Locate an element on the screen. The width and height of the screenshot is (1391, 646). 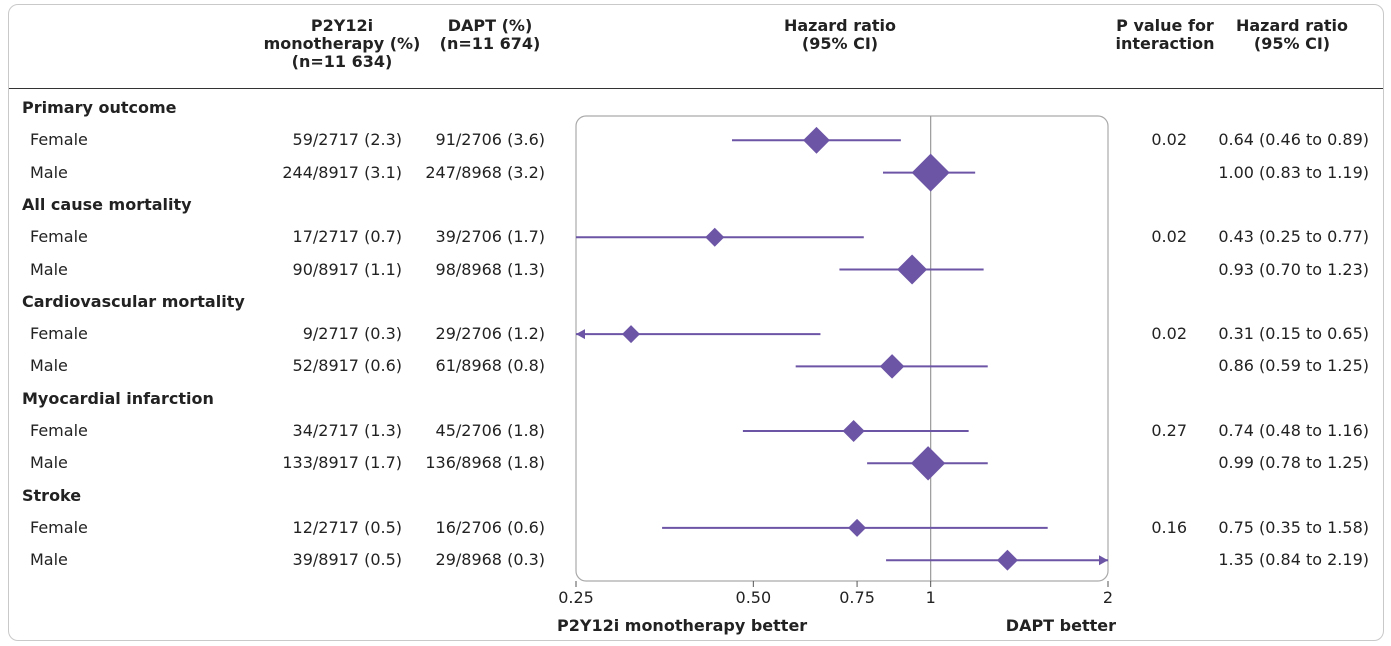
group-label: Cardiovascular mortality is located at coordinates (133, 301).